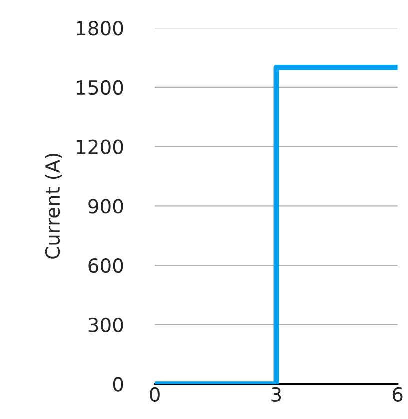  What do you see at coordinates (100, 147) in the screenshot?
I see `y-tick-label: 1200` at bounding box center [100, 147].